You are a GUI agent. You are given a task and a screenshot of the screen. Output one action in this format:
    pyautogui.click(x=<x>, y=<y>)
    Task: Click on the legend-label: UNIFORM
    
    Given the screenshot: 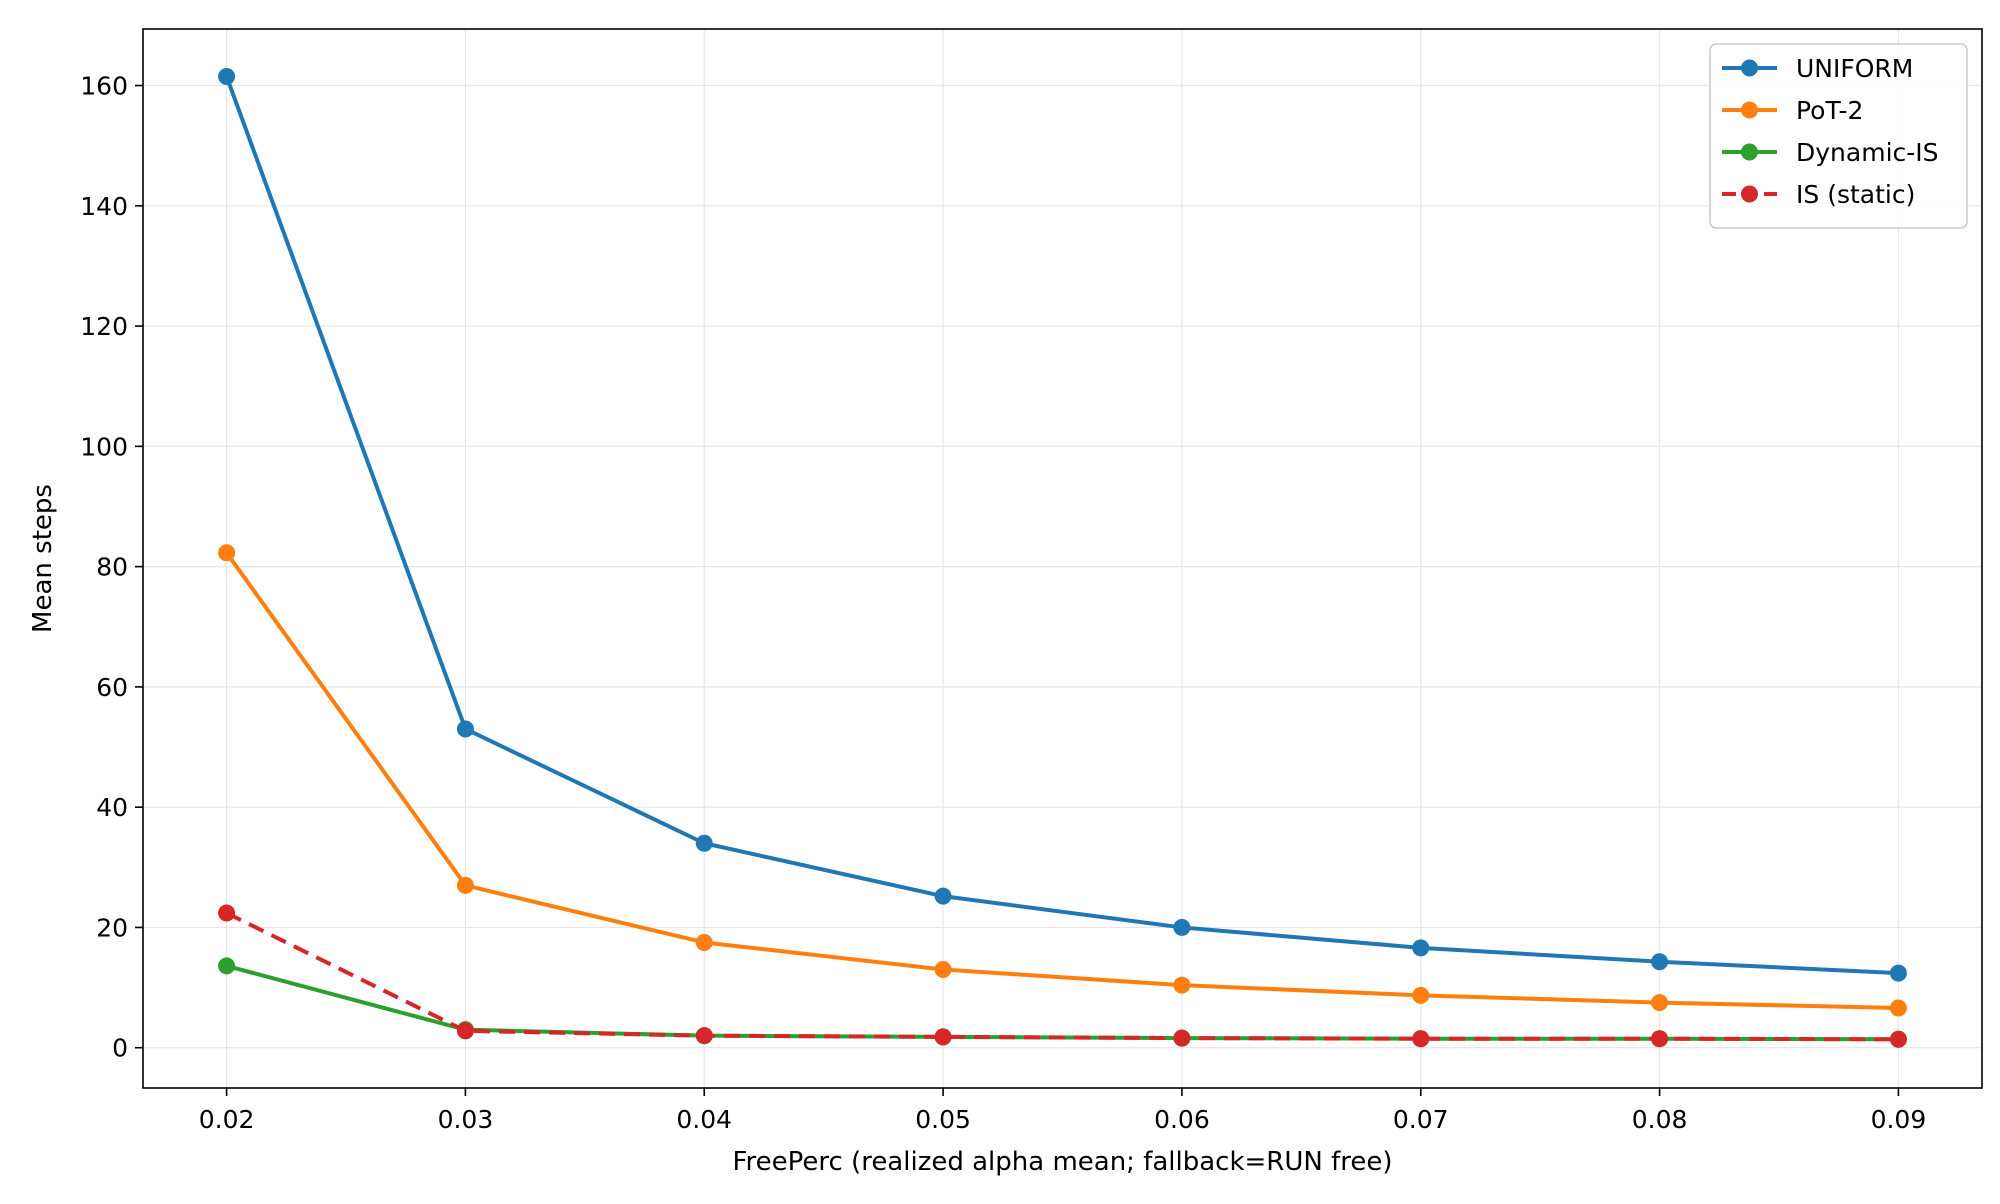 What is the action you would take?
    pyautogui.click(x=1854, y=68)
    